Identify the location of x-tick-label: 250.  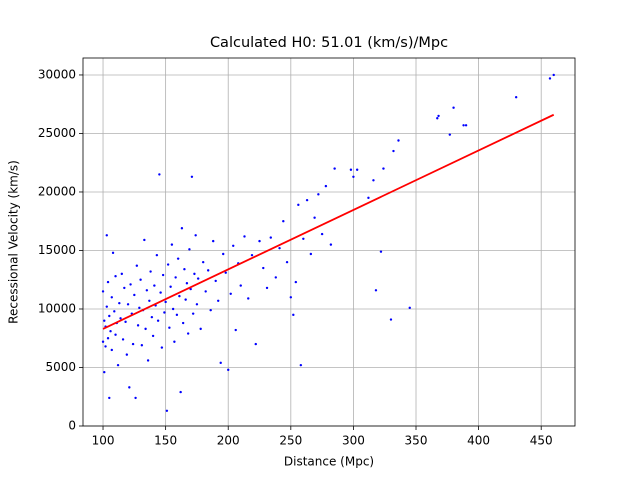
(290, 441).